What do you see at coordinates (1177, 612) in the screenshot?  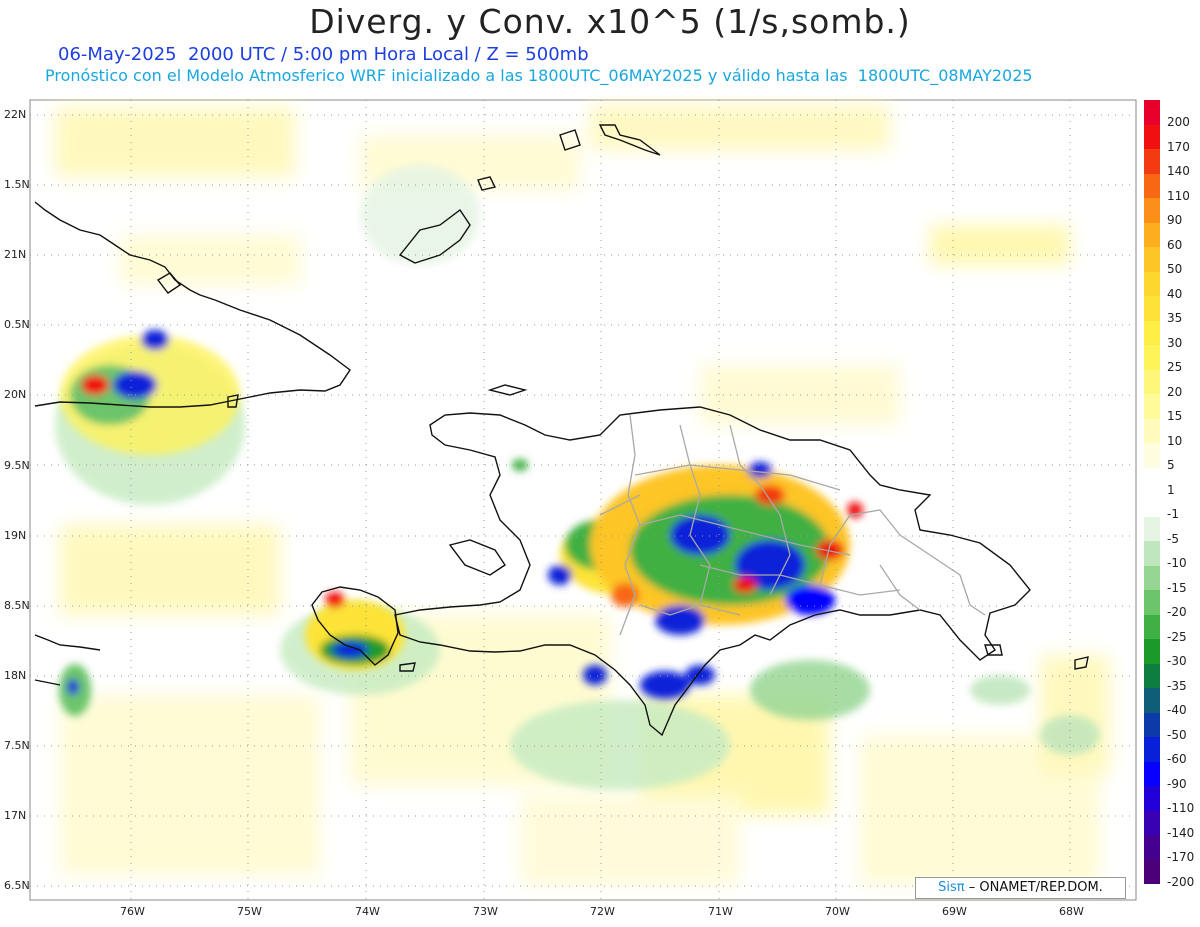 I see `colorbar-label: -20` at bounding box center [1177, 612].